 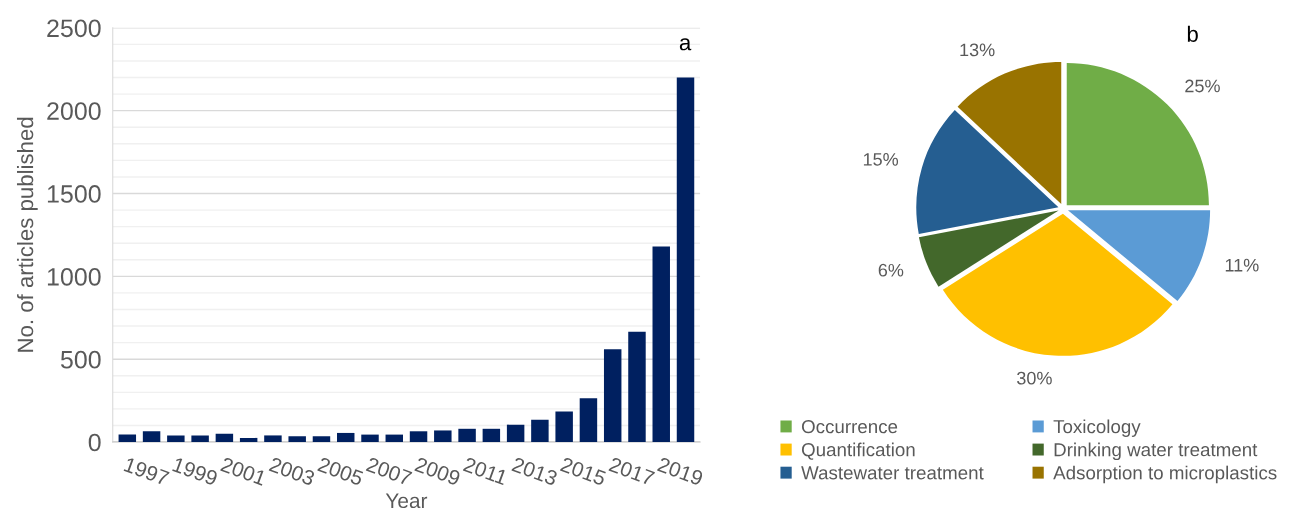 What do you see at coordinates (1202, 86) in the screenshot?
I see `data-label: 25%` at bounding box center [1202, 86].